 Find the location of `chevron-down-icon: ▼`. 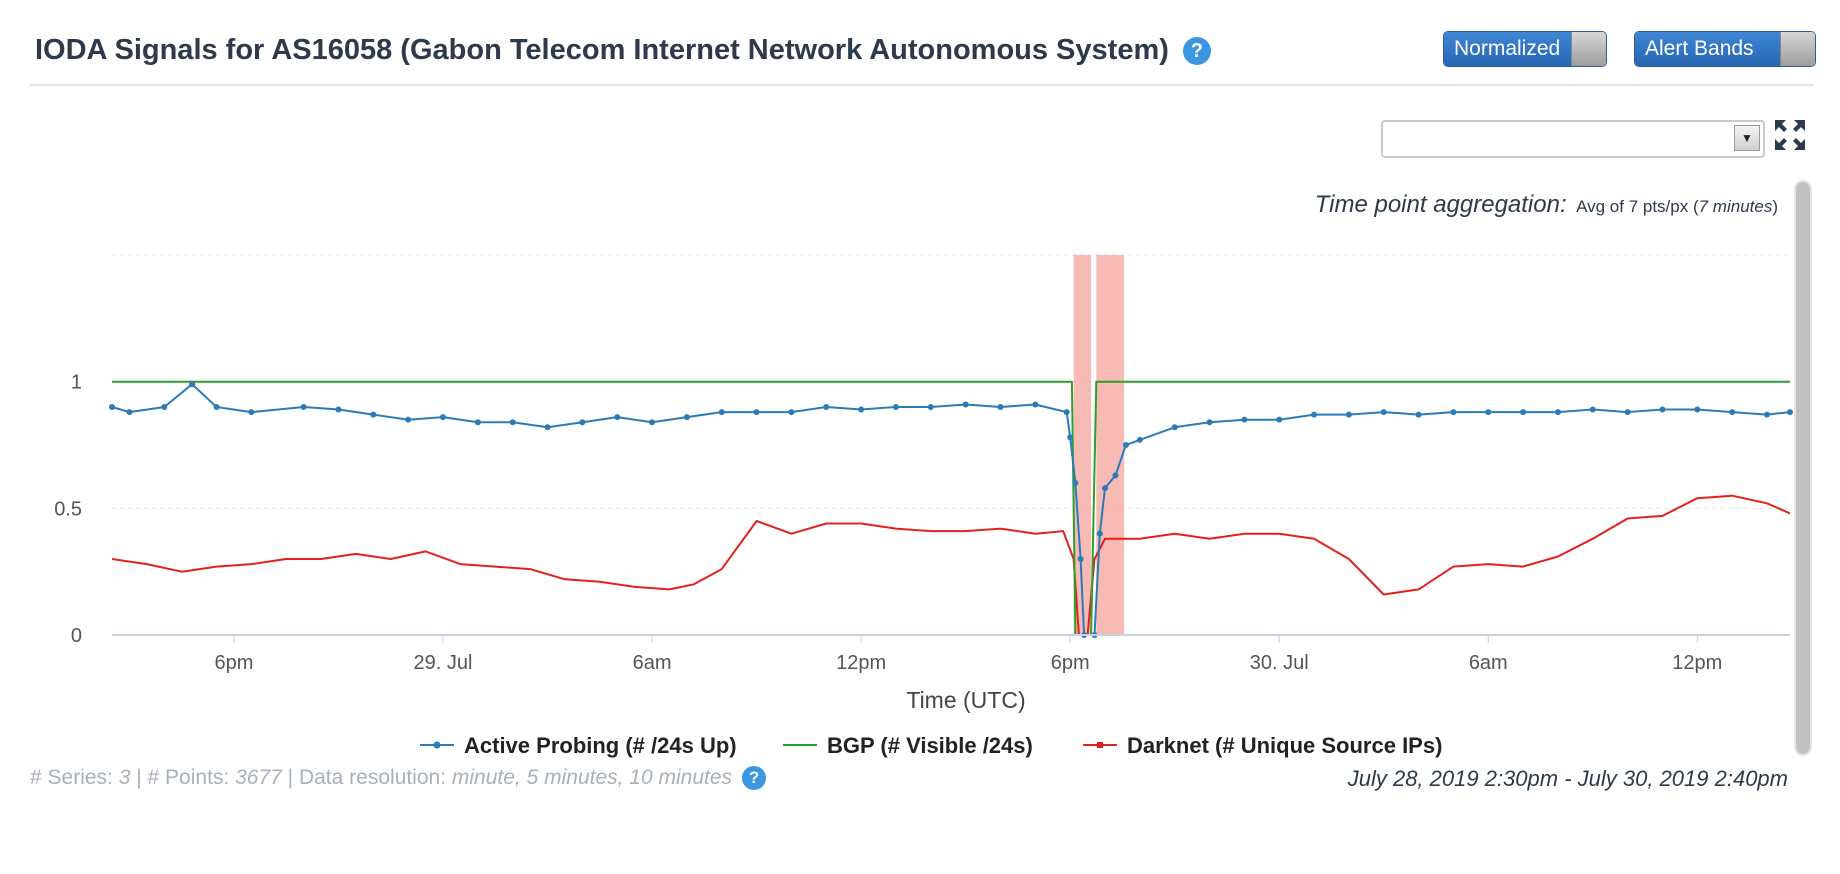

chevron-down-icon: ▼ is located at coordinates (1747, 138).